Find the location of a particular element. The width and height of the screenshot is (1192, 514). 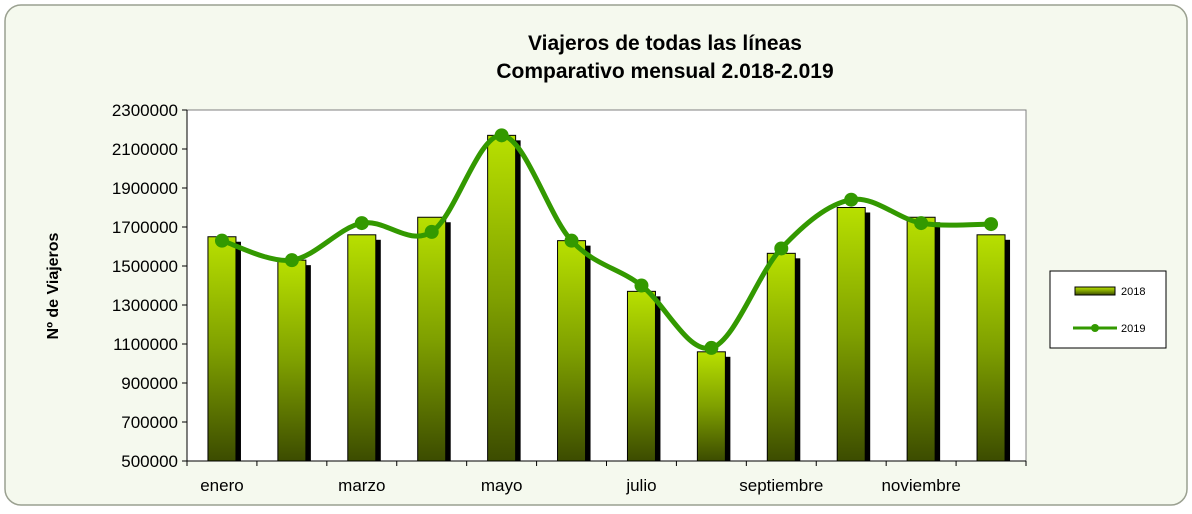

chart-subtitle: Comparativo mensual 2.018-2.019 is located at coordinates (664, 71).